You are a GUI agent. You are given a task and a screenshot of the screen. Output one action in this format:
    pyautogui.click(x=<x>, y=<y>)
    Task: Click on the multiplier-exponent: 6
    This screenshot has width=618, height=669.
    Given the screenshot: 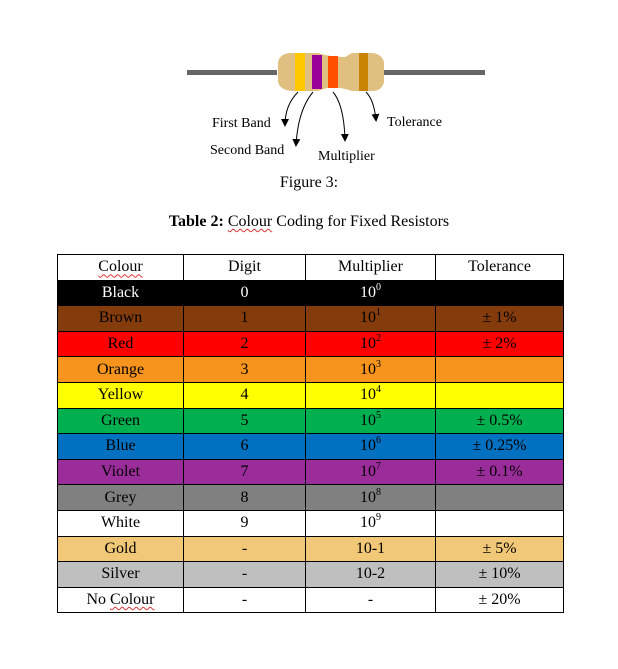 What is the action you would take?
    pyautogui.click(x=378, y=441)
    